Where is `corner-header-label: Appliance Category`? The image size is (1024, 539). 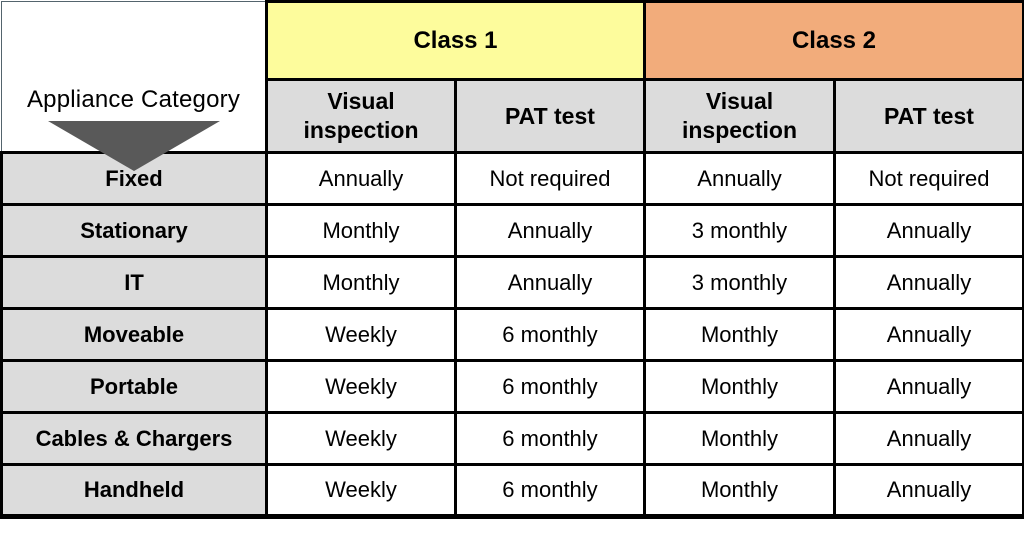
corner-header-label: Appliance Category is located at coordinates (133, 99).